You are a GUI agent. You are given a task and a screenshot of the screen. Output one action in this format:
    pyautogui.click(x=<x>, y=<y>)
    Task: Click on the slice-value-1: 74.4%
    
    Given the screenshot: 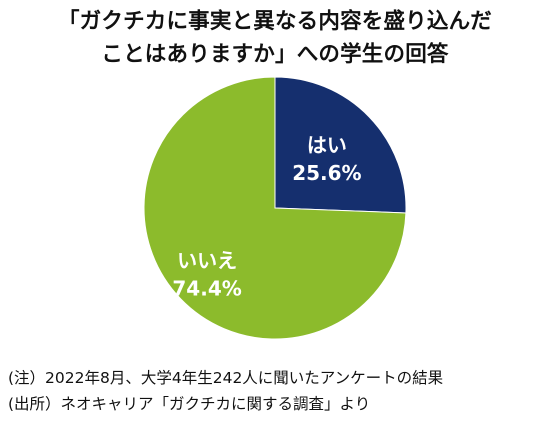 What is the action you would take?
    pyautogui.click(x=206, y=288)
    